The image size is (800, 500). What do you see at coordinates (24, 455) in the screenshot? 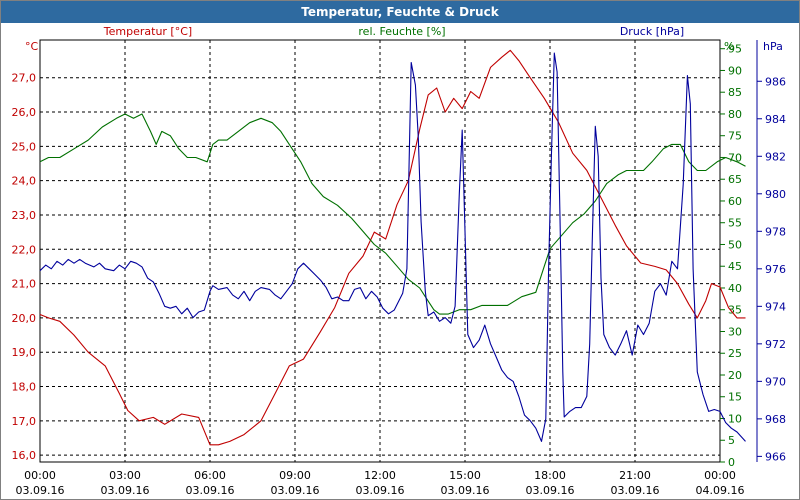
I see `temperature-tick-label: 16,0` at bounding box center [24, 455].